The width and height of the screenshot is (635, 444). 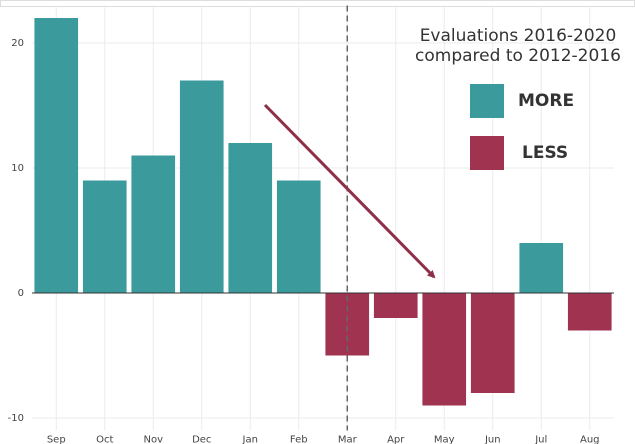 I want to click on x-tick-label: Jul, so click(x=540, y=439).